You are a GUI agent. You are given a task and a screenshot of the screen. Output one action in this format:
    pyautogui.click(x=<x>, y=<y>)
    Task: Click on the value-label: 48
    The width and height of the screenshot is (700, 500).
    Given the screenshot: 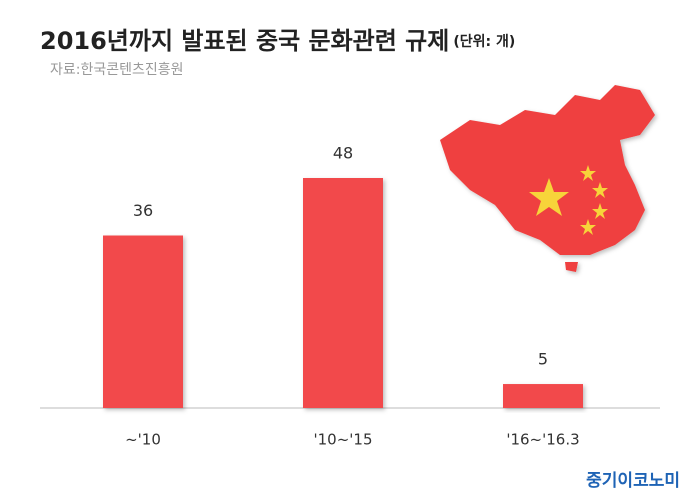 What is the action you would take?
    pyautogui.click(x=343, y=153)
    